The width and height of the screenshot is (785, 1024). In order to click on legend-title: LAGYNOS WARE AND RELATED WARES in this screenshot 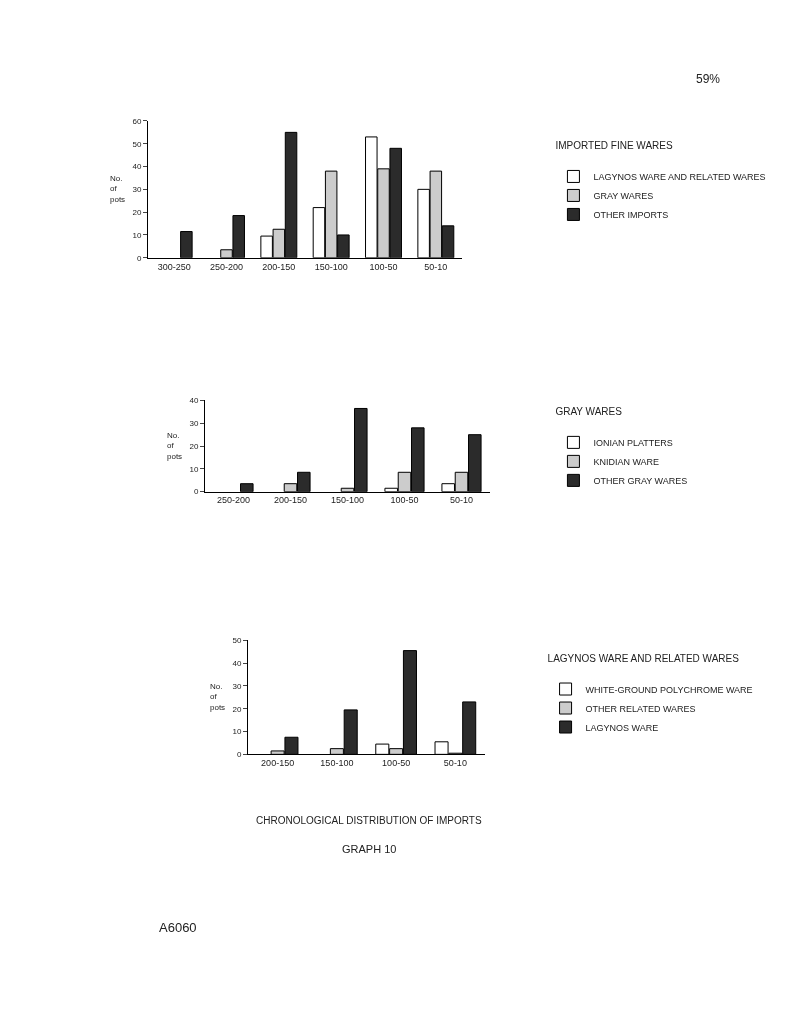, I will do `click(643, 658)`.